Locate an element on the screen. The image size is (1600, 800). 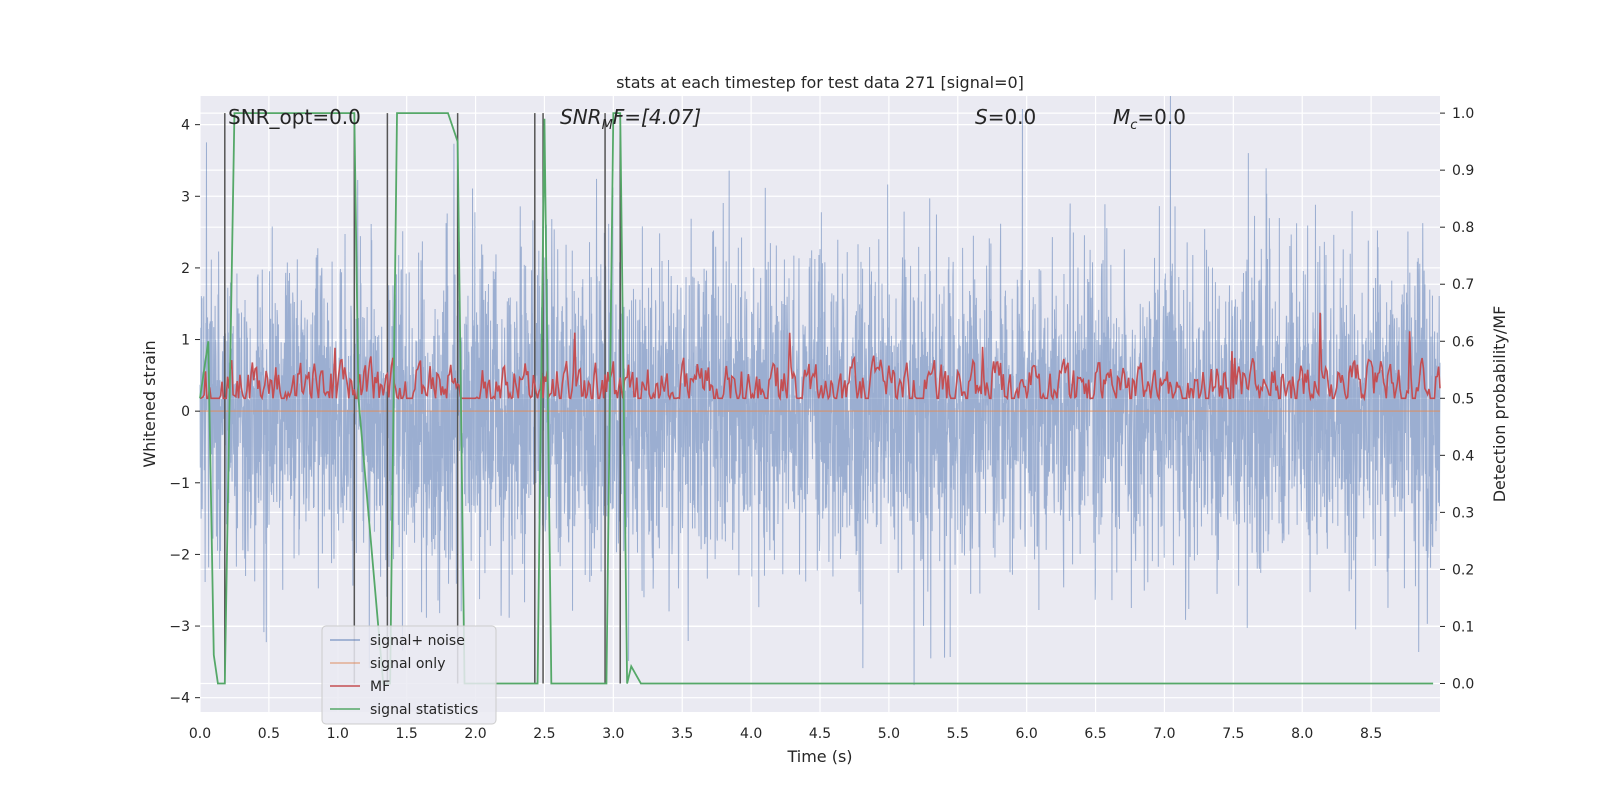
annotation-s: S=0.0 is located at coordinates (1005, 117).